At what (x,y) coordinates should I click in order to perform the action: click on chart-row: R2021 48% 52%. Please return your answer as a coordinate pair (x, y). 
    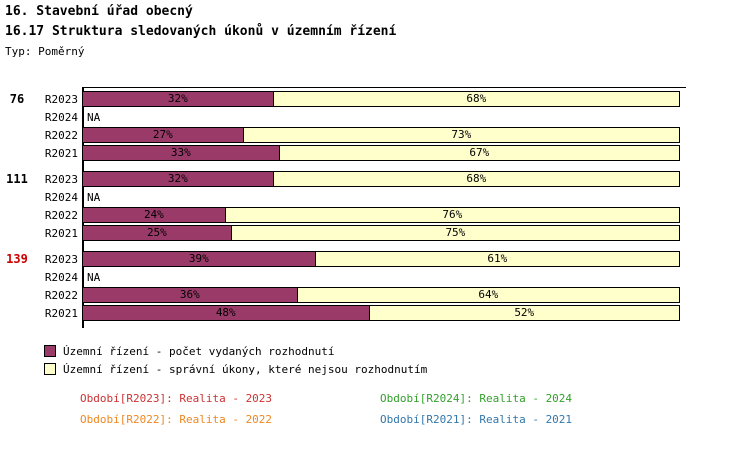
    Looking at the image, I should click on (375, 313).